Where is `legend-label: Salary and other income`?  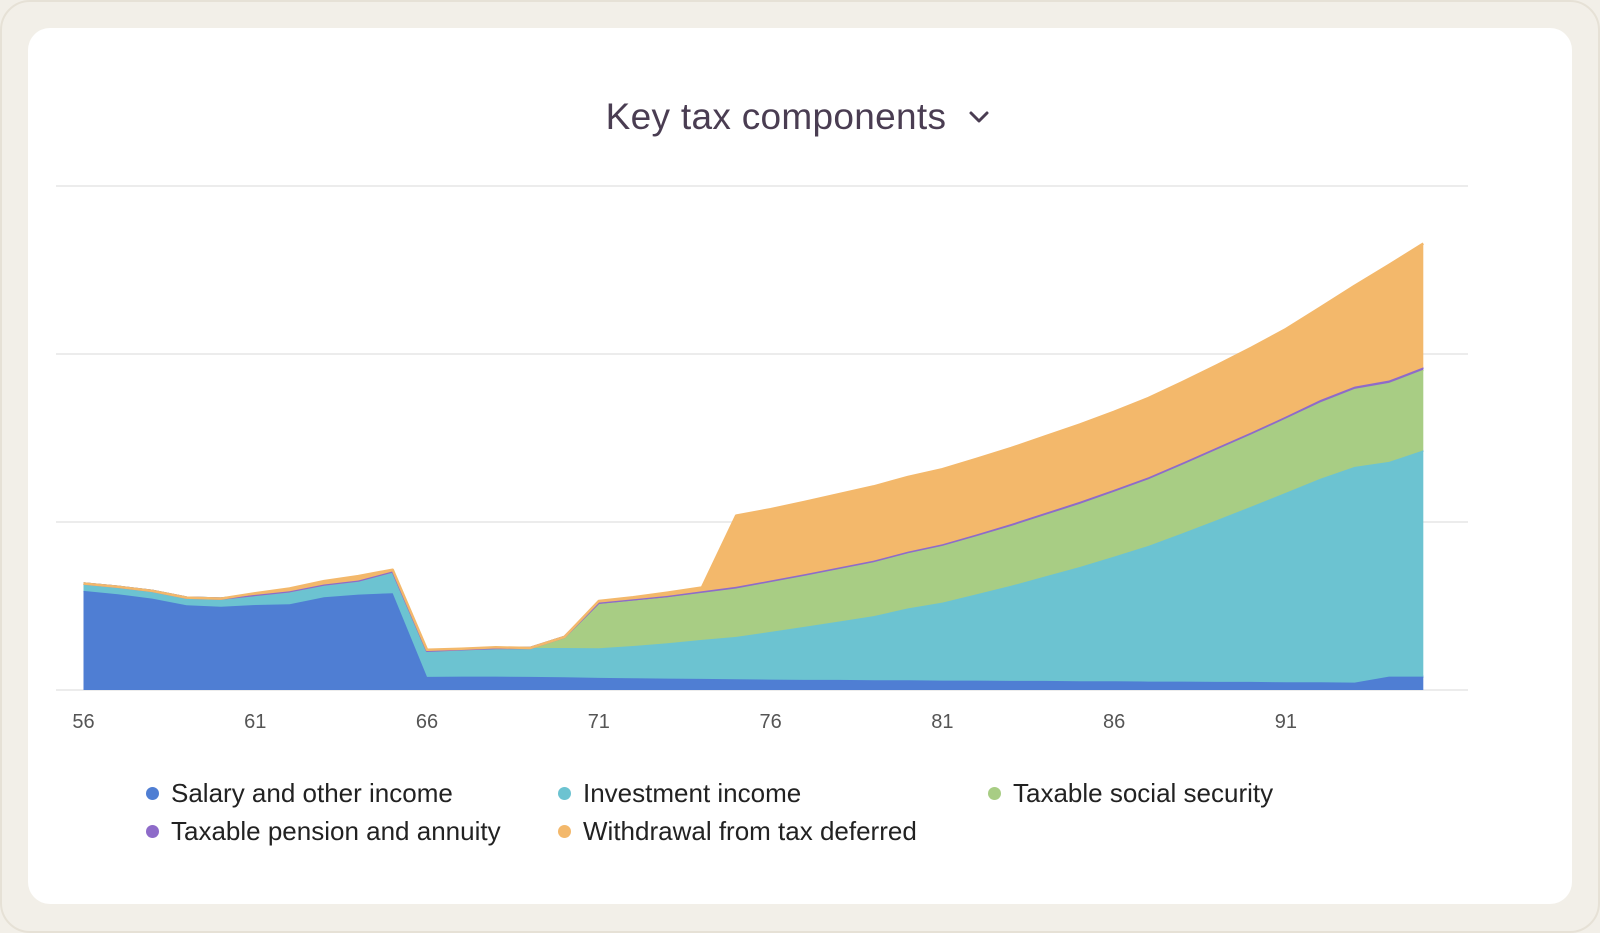
legend-label: Salary and other income is located at coordinates (312, 793).